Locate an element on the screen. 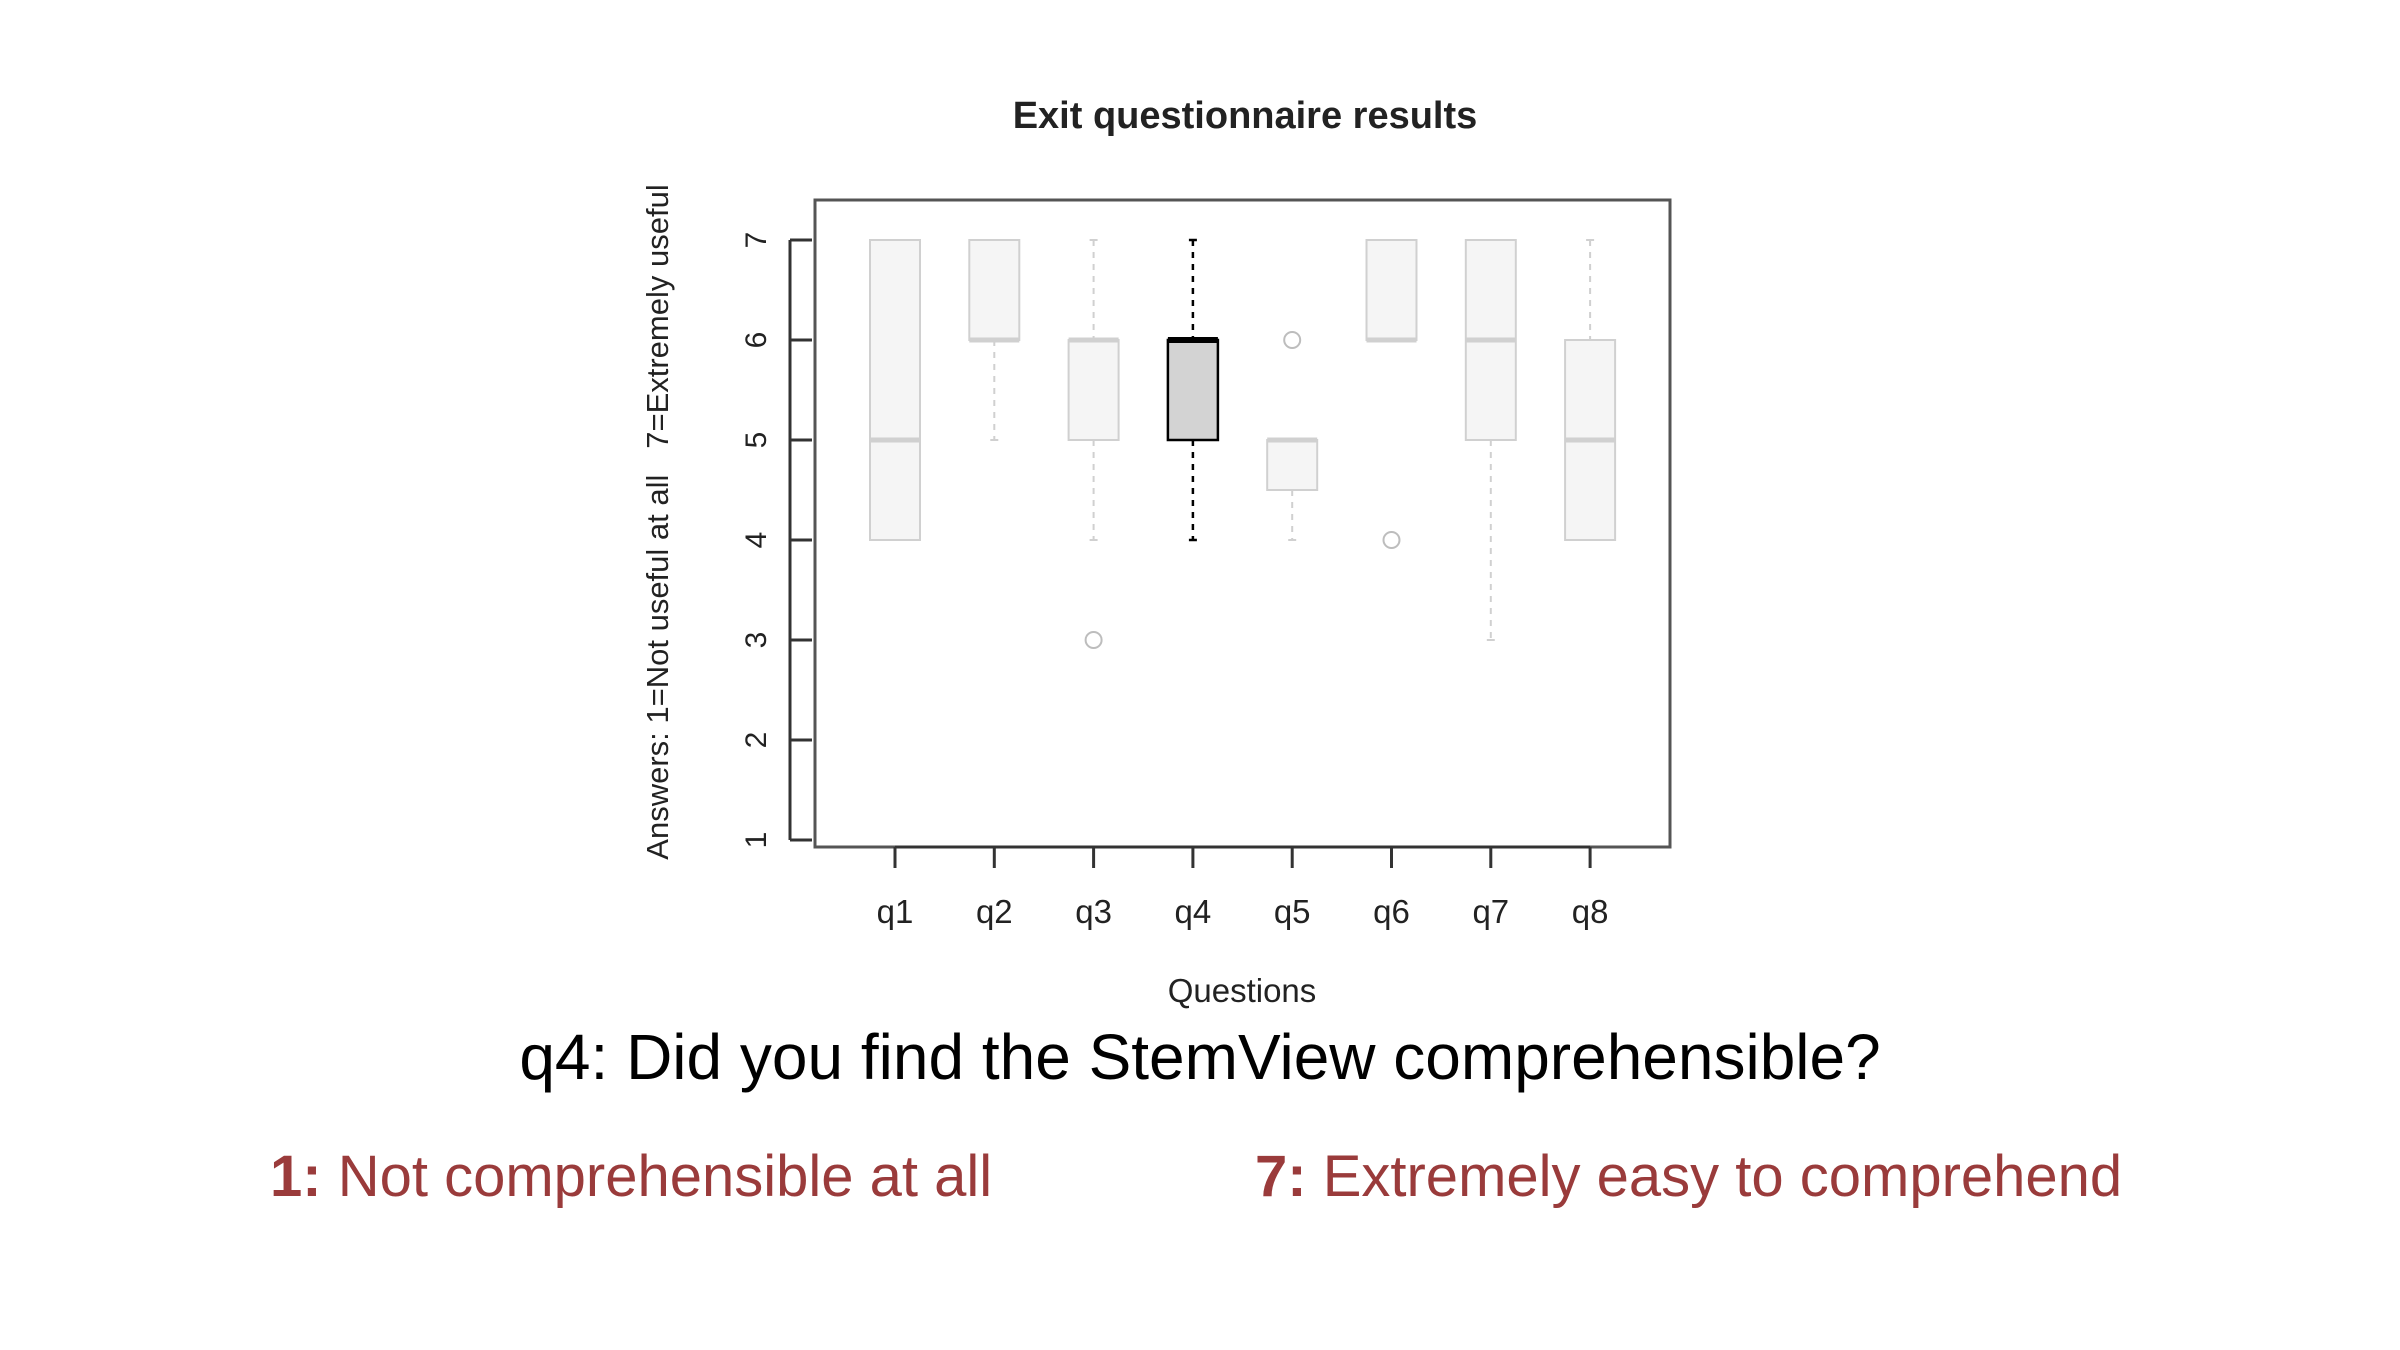  box-q7 is located at coordinates (1490, 440).